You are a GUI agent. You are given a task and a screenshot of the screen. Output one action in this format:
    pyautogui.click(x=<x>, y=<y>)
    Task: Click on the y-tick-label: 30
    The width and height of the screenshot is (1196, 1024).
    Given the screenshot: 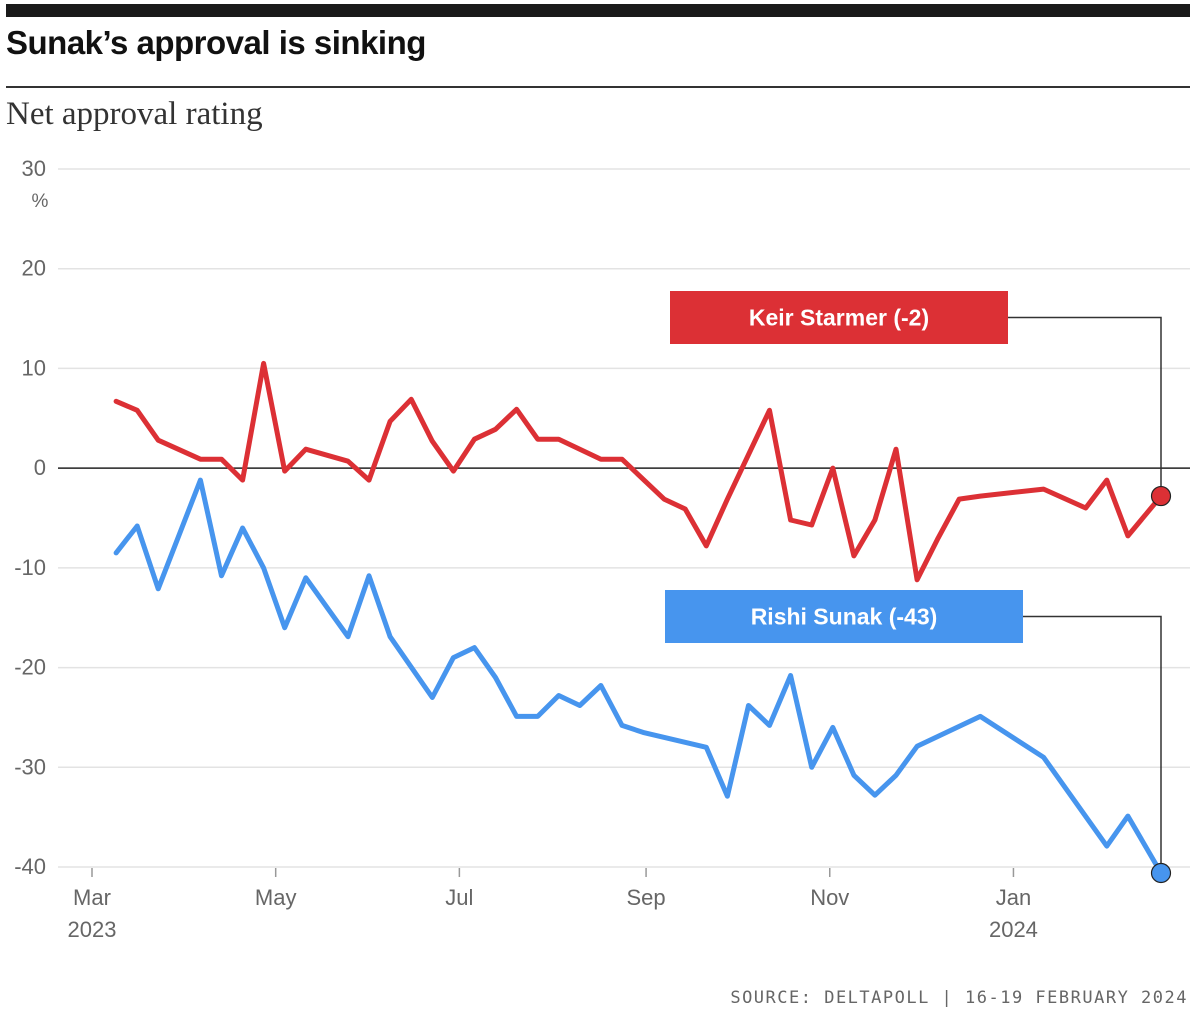 What is the action you would take?
    pyautogui.click(x=34, y=168)
    